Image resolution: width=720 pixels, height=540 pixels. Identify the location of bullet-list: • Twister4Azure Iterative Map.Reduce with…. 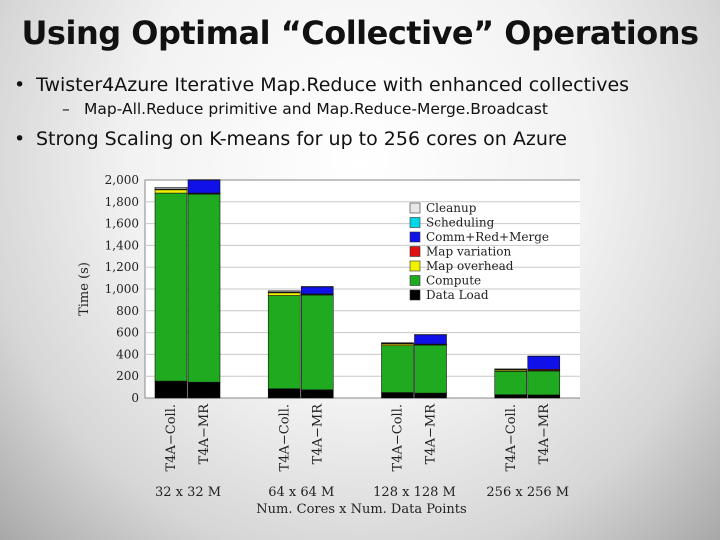
(364, 112).